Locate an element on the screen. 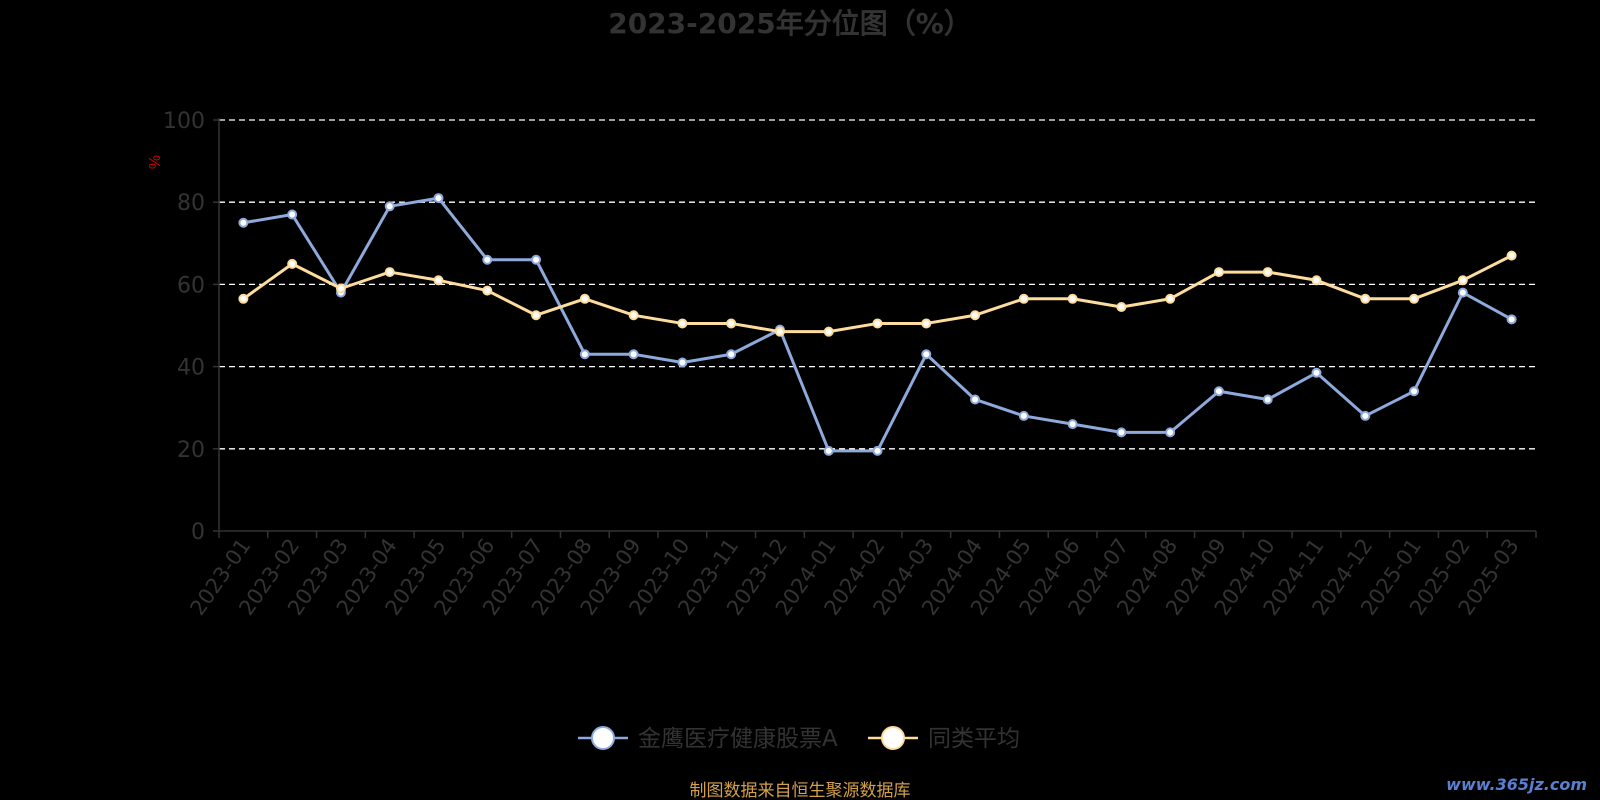 This screenshot has width=1600, height=800. y-tick-label: 60 is located at coordinates (191, 285).